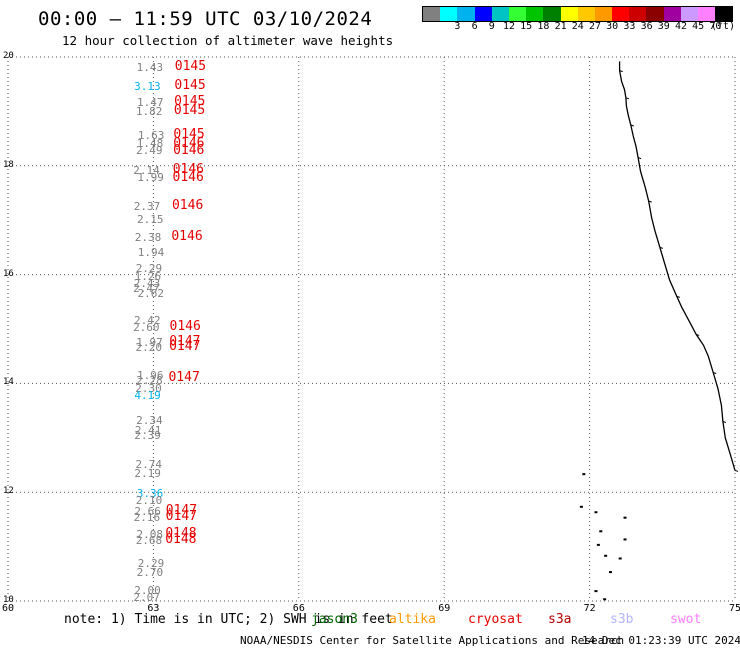 The width and height of the screenshot is (740, 650). I want to click on color-scale-label: 6, so click(474, 26).